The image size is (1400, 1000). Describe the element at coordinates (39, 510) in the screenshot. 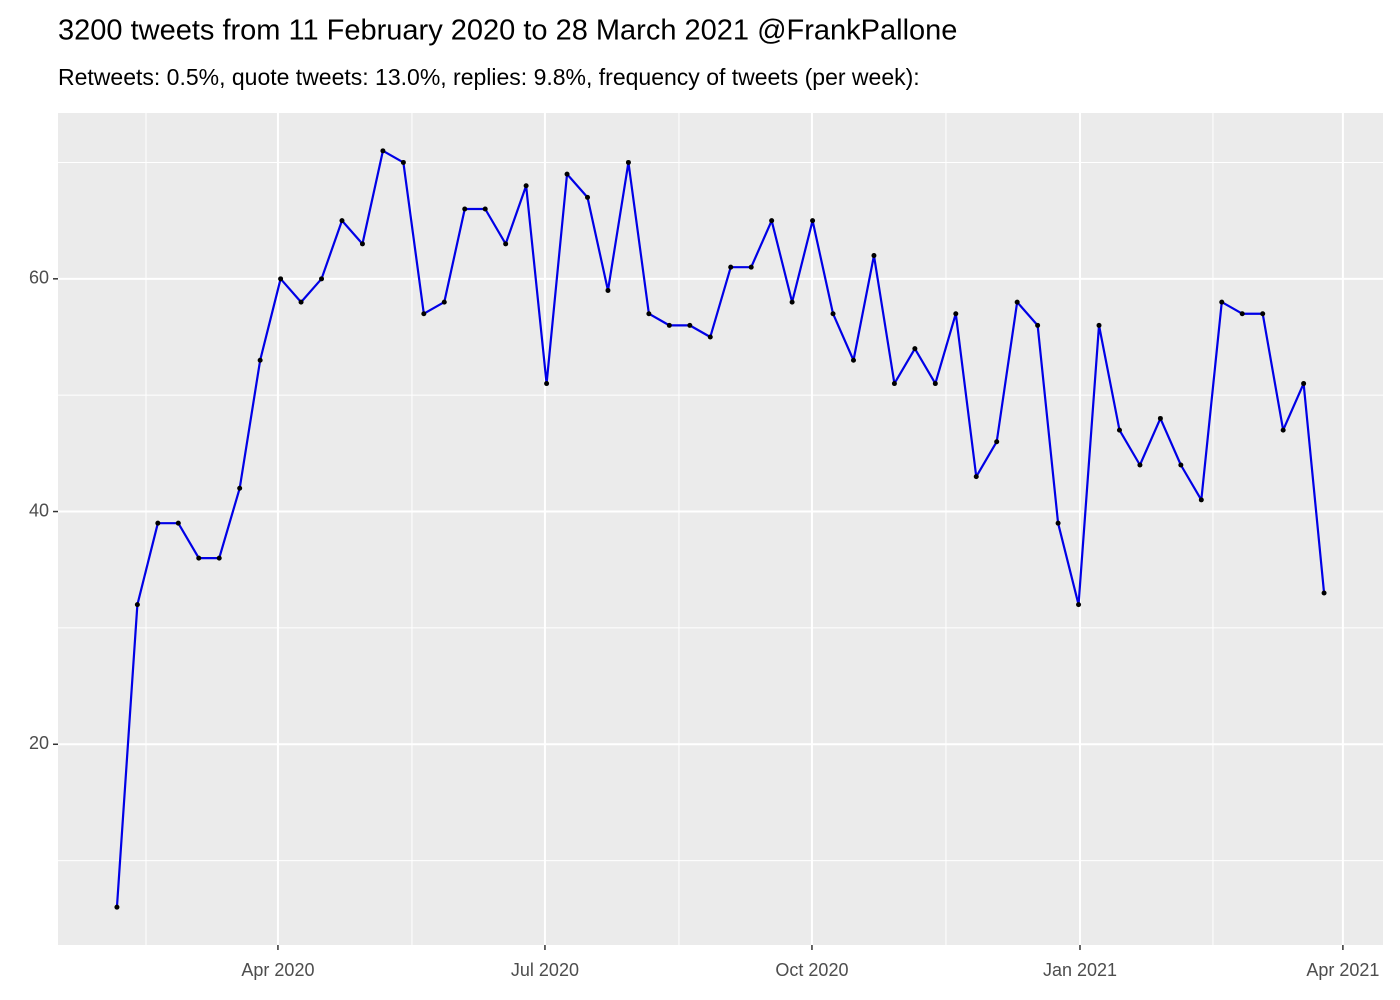

I see `y-tick-label: 40` at that location.